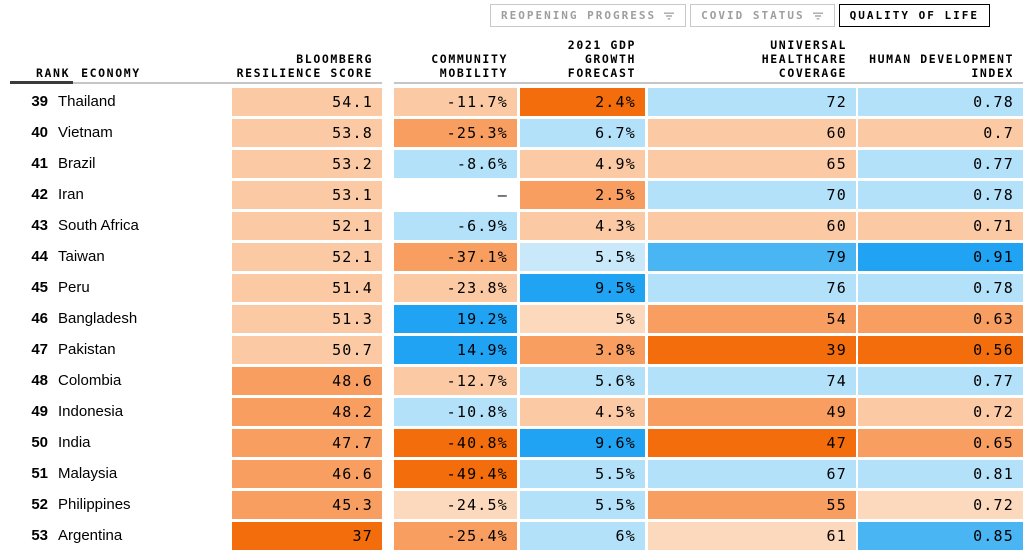  What do you see at coordinates (511, 381) in the screenshot?
I see `table-row: 48 Colombia 48.6 -12.7% 5.6% 74 0.77` at bounding box center [511, 381].